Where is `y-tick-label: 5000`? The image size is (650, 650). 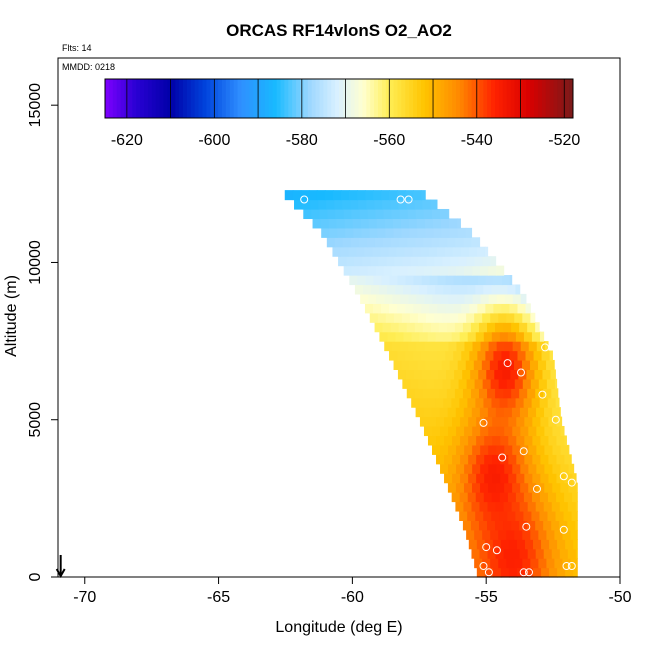 y-tick-label: 5000 is located at coordinates (35, 420).